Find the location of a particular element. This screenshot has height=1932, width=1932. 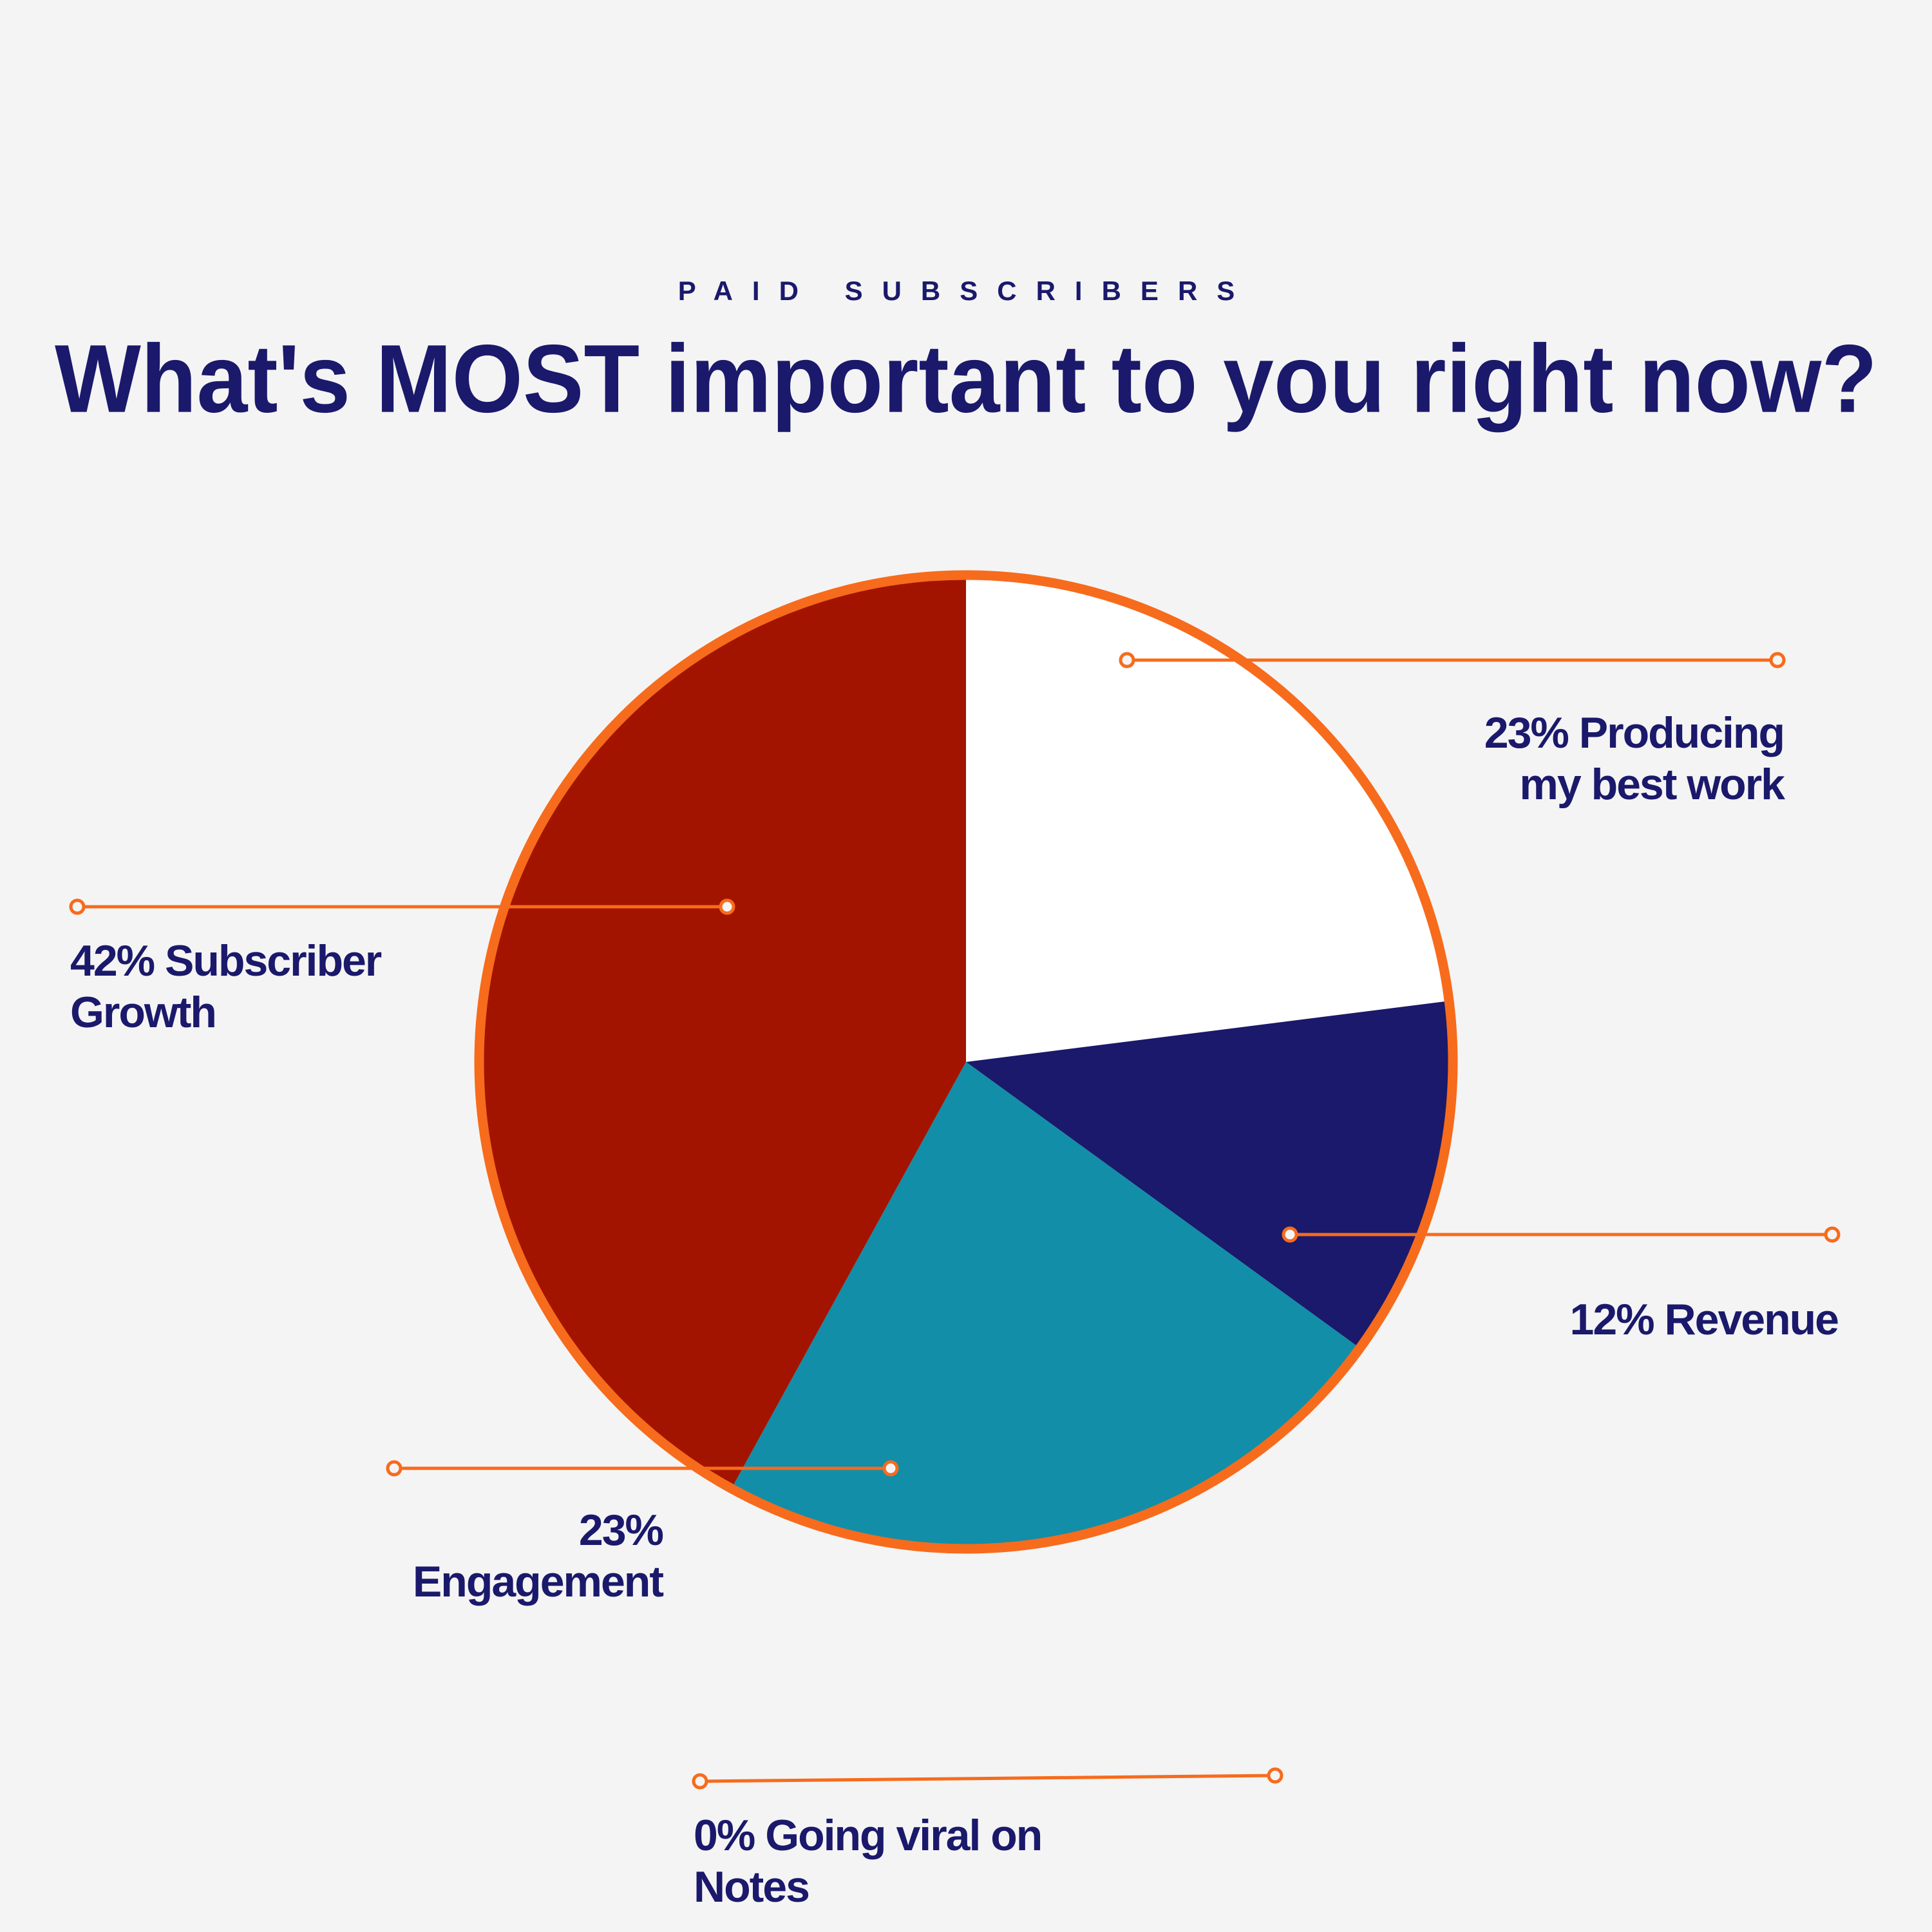

slice-label: 42% Subscriber Growth is located at coordinates (250, 986).